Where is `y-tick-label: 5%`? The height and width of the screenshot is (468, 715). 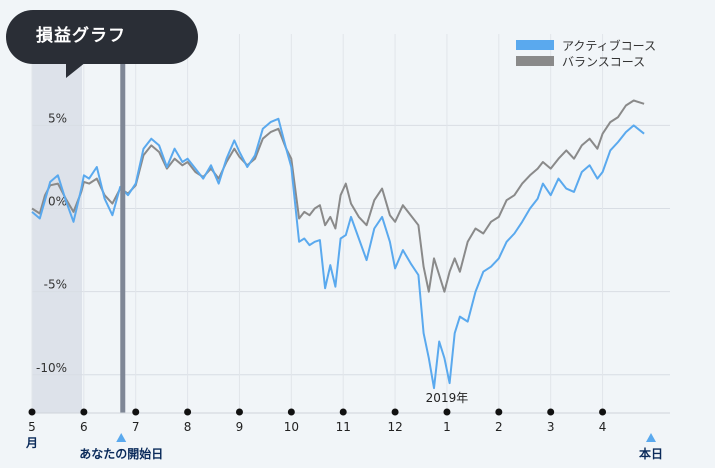 y-tick-label: 5% is located at coordinates (57, 118).